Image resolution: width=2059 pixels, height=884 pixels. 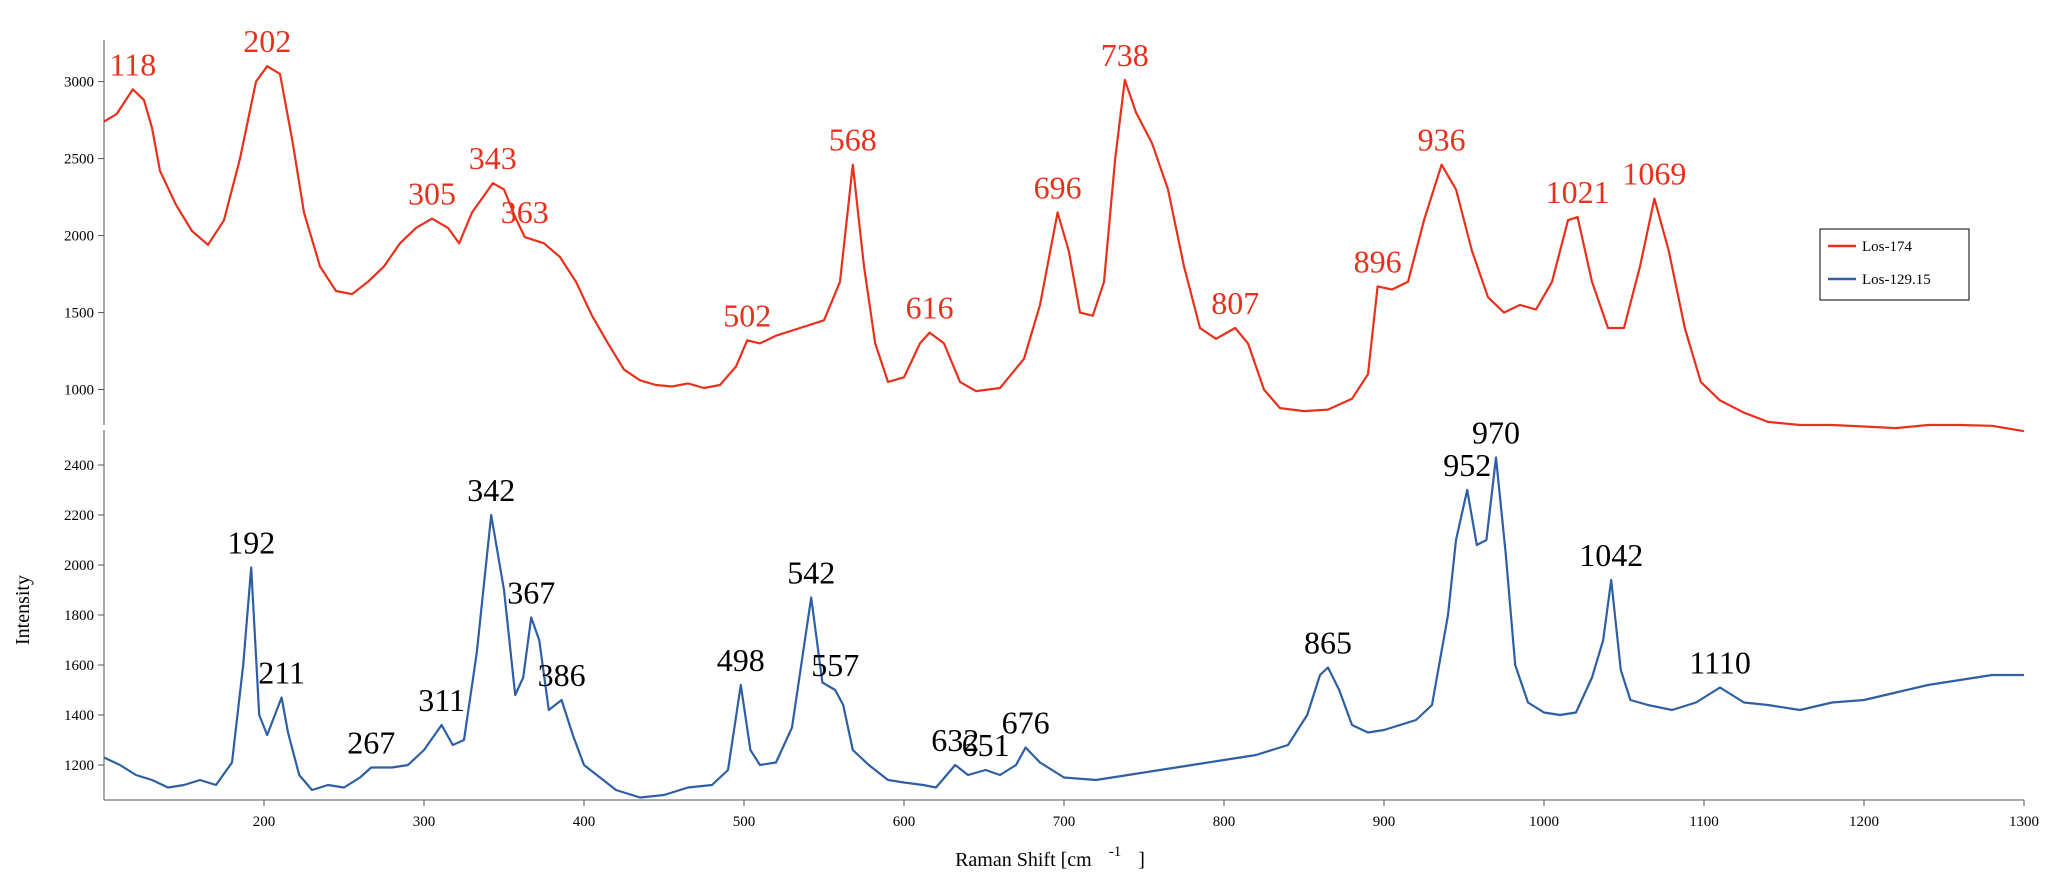 I want to click on peak-label-970: 970, so click(x=1496, y=433).